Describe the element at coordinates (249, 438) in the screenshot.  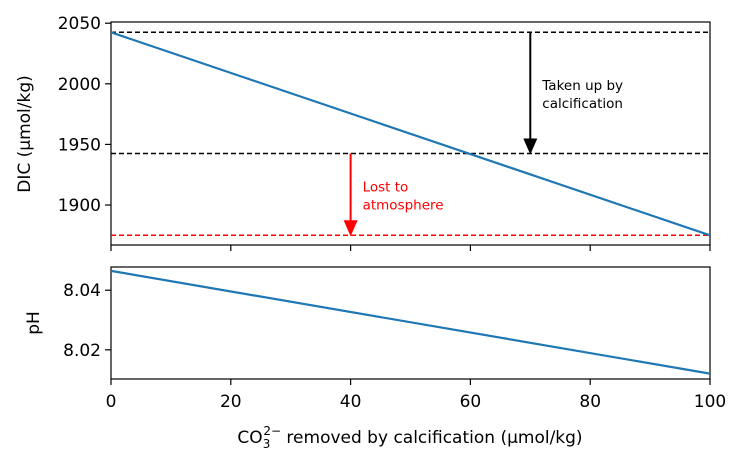
I see `x-axis-label-prefix: CO` at that location.